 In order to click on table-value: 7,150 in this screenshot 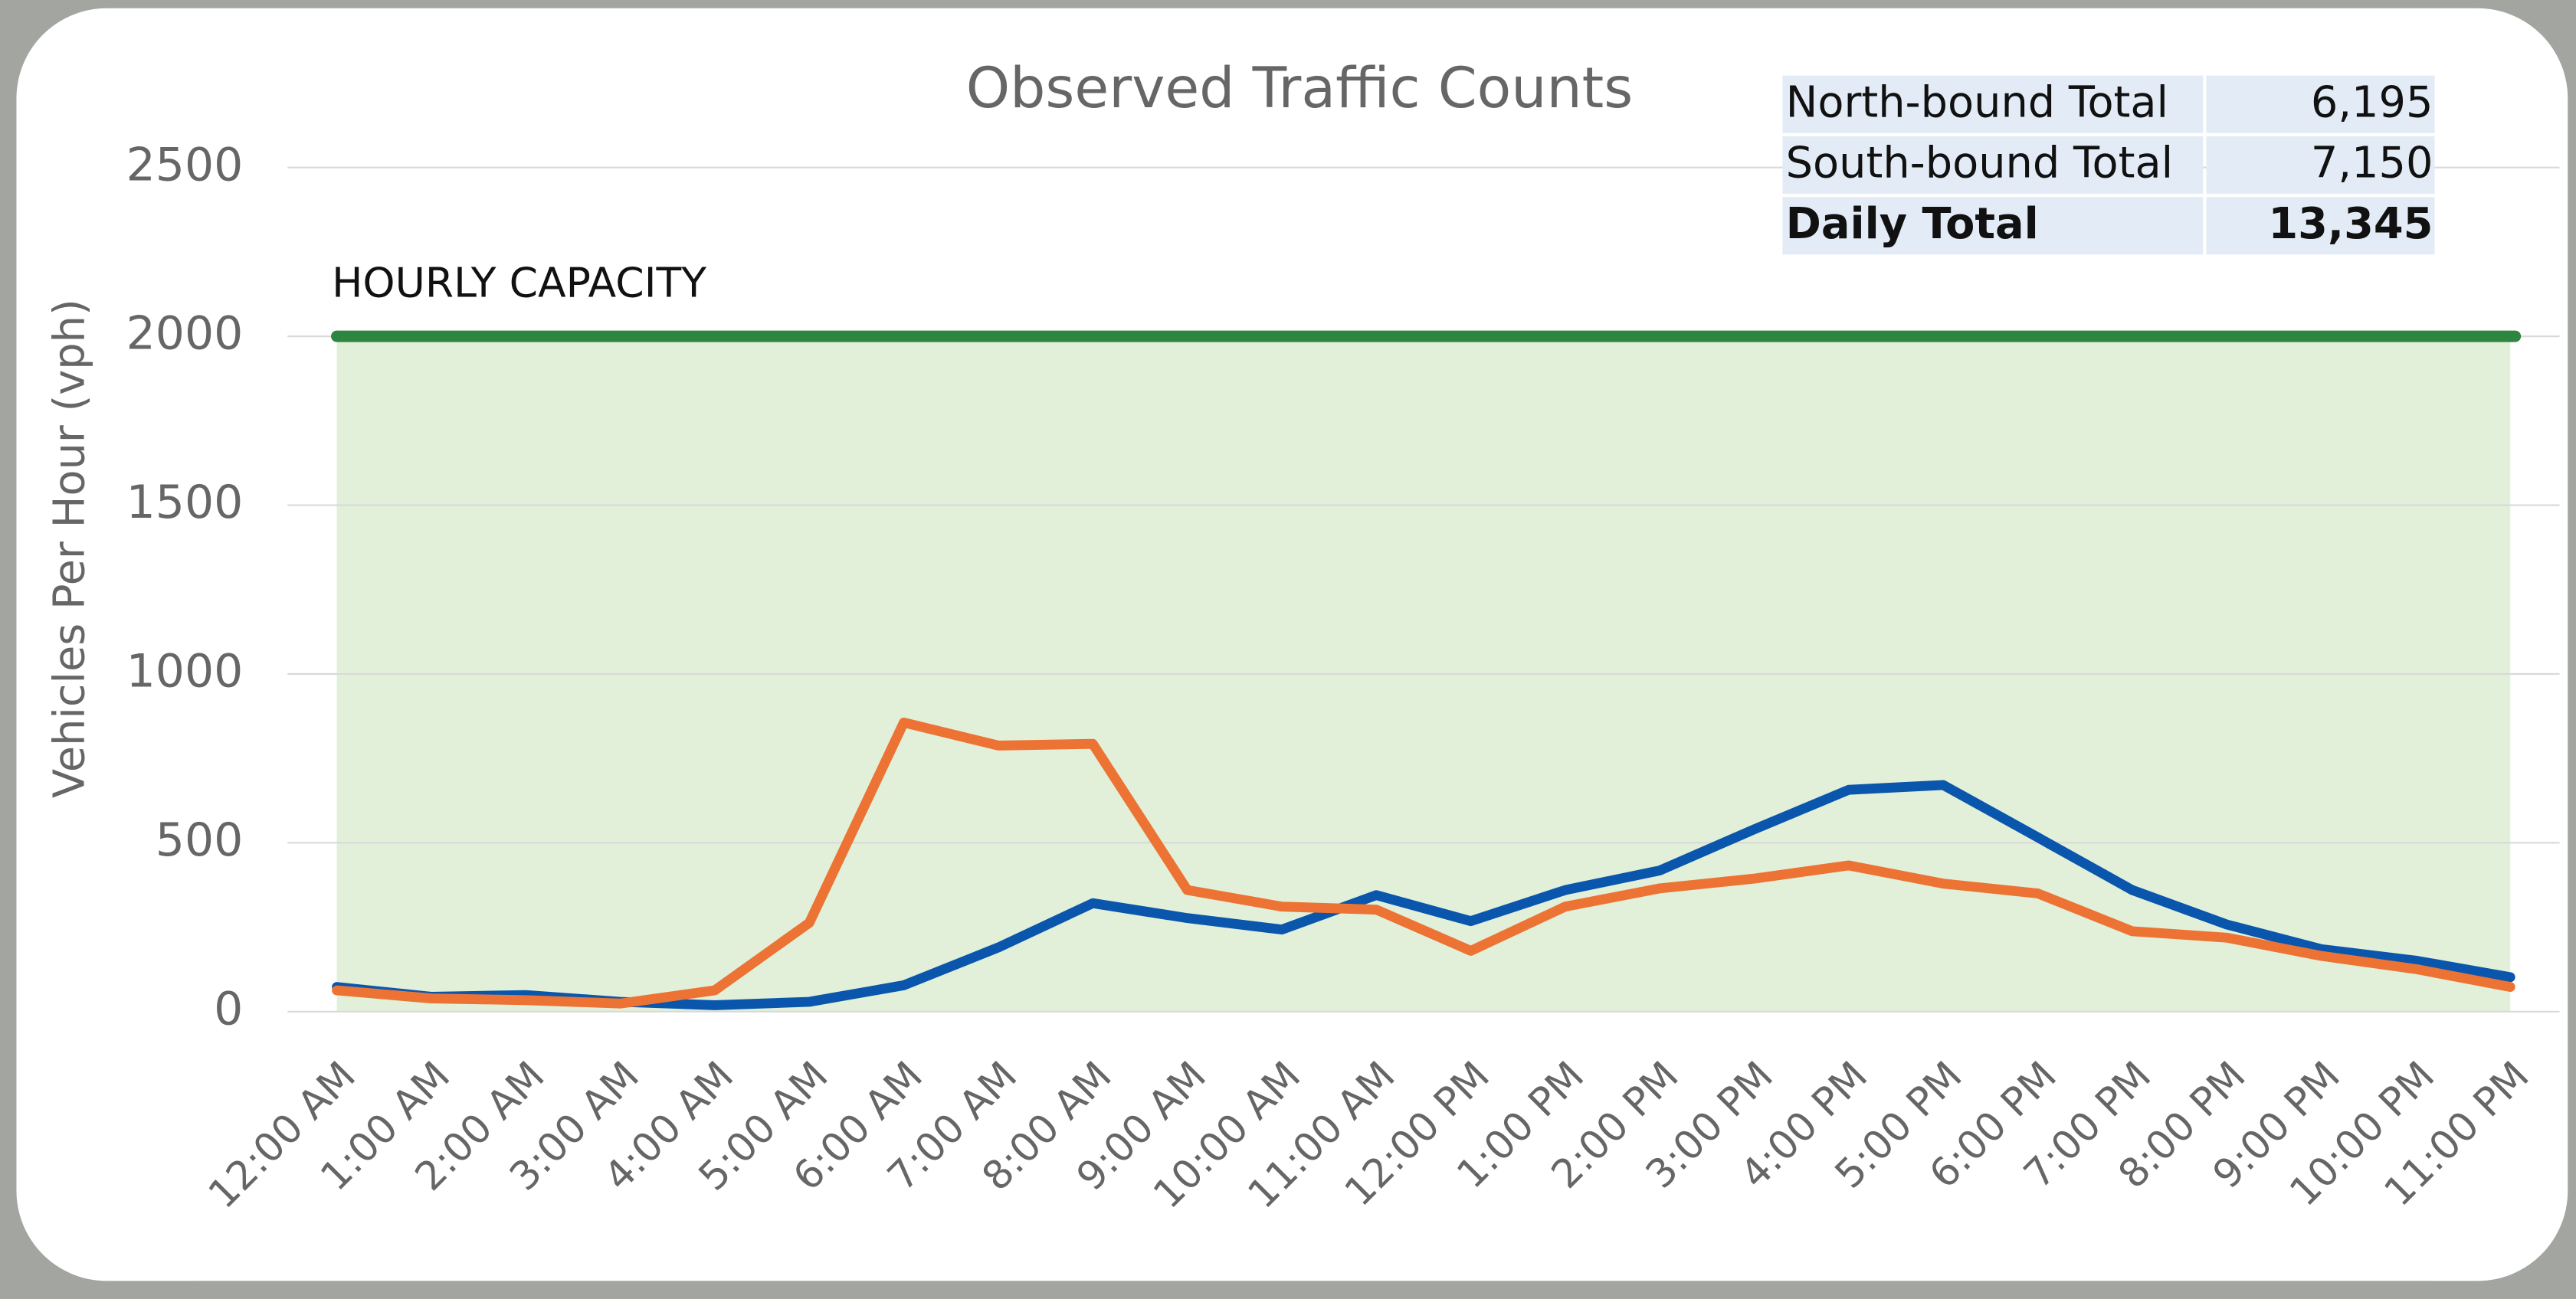, I will do `click(2372, 164)`.